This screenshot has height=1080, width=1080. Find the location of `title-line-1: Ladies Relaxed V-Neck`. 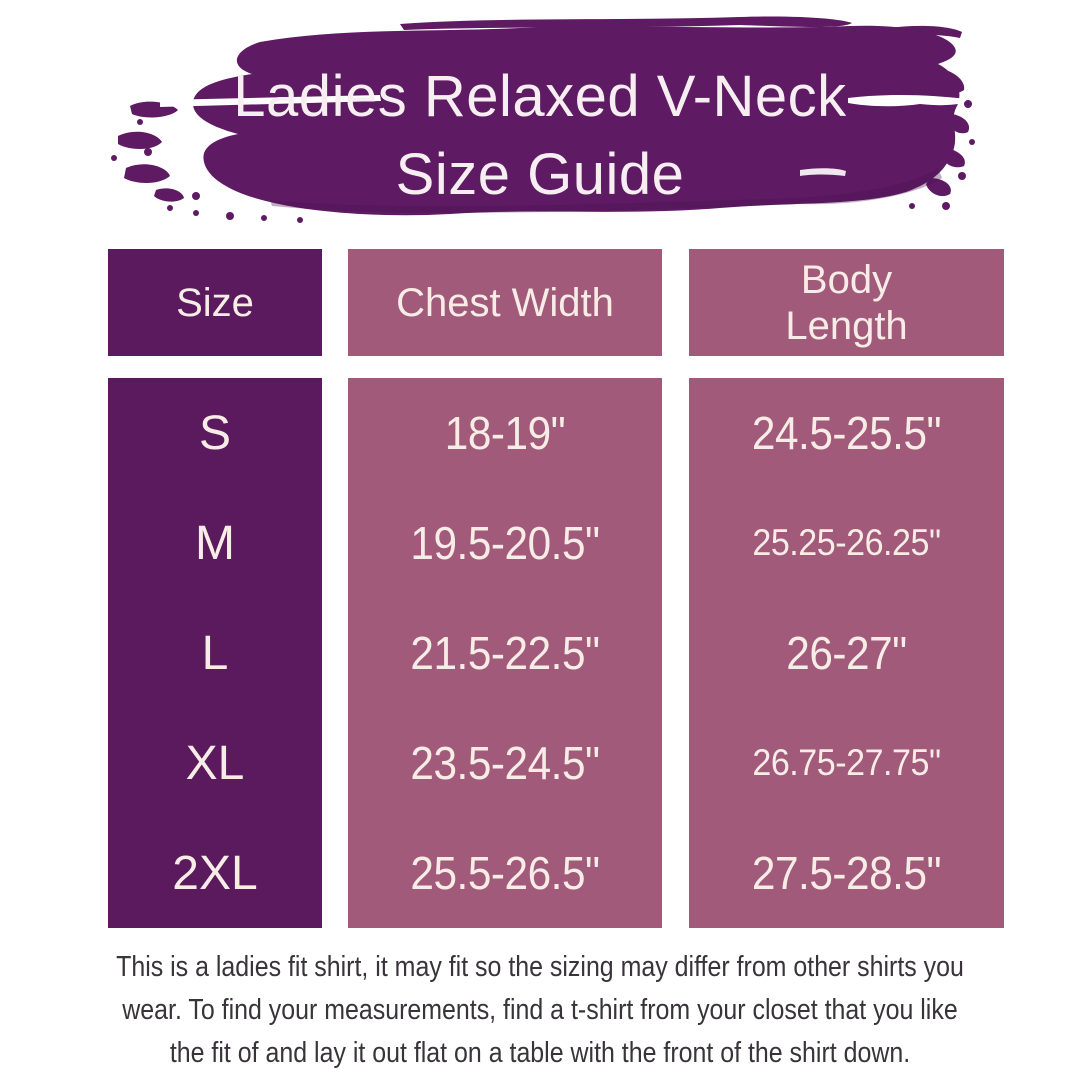

title-line-1: Ladies Relaxed V-Neck is located at coordinates (540, 96).